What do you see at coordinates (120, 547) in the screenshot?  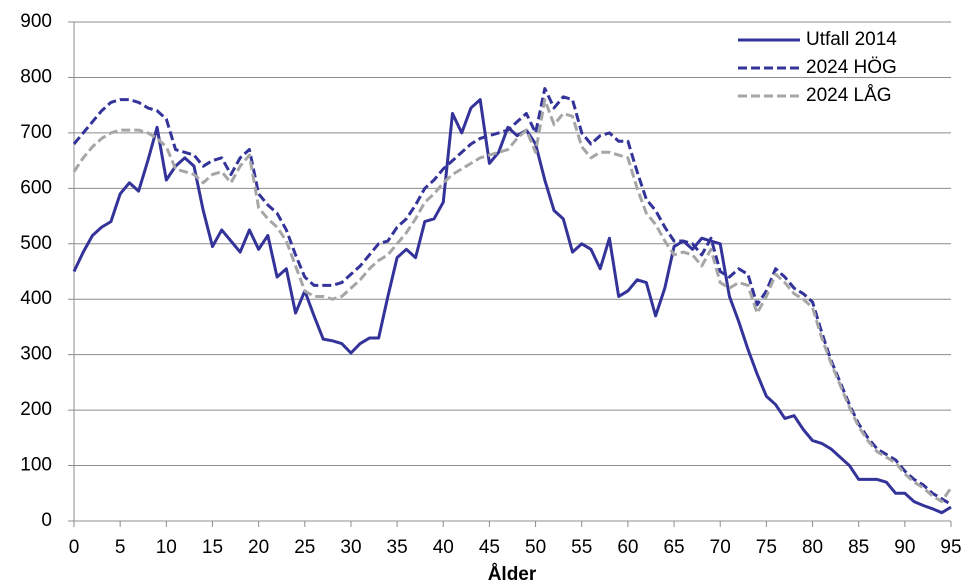 I see `x-tick-label: 5` at bounding box center [120, 547].